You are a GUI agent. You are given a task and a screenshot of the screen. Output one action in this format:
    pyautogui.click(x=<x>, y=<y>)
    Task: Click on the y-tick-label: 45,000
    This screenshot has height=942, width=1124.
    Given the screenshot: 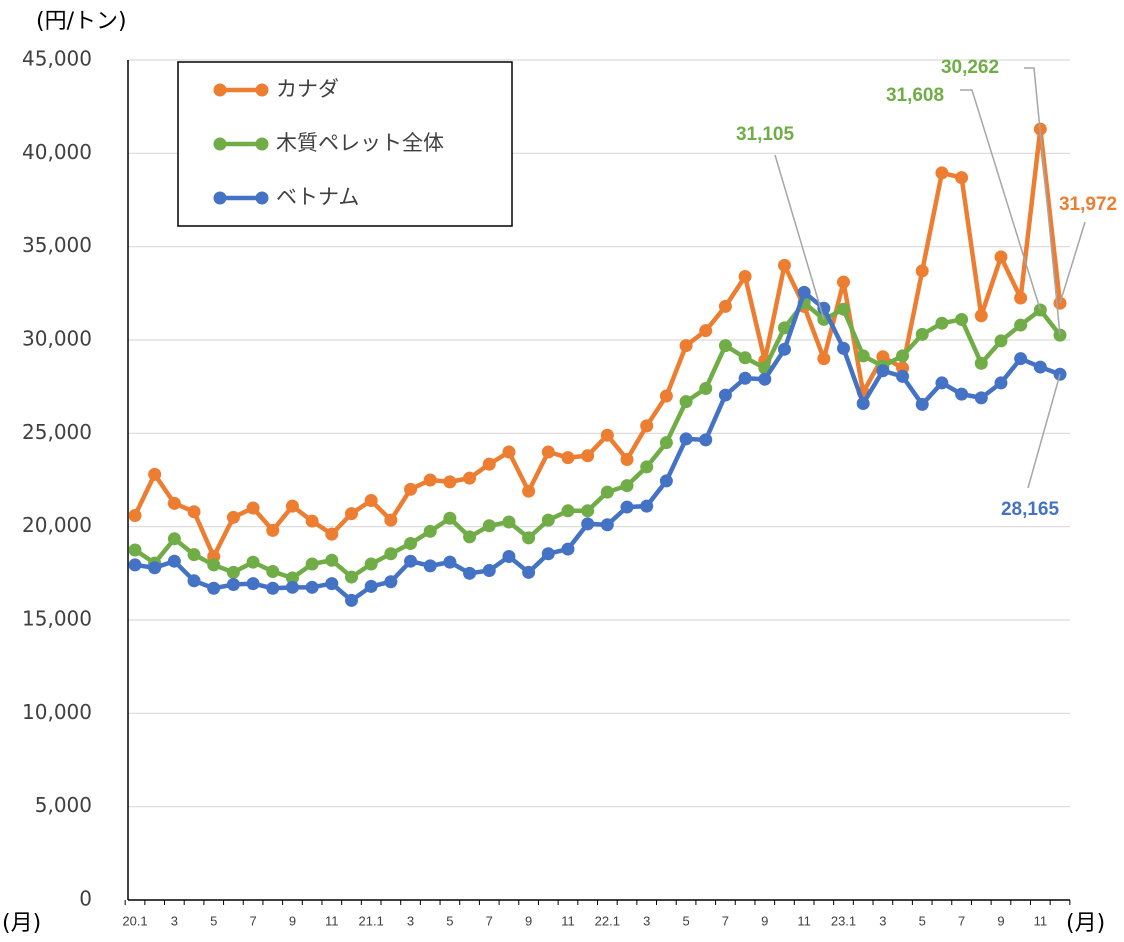 What is the action you would take?
    pyautogui.click(x=57, y=59)
    